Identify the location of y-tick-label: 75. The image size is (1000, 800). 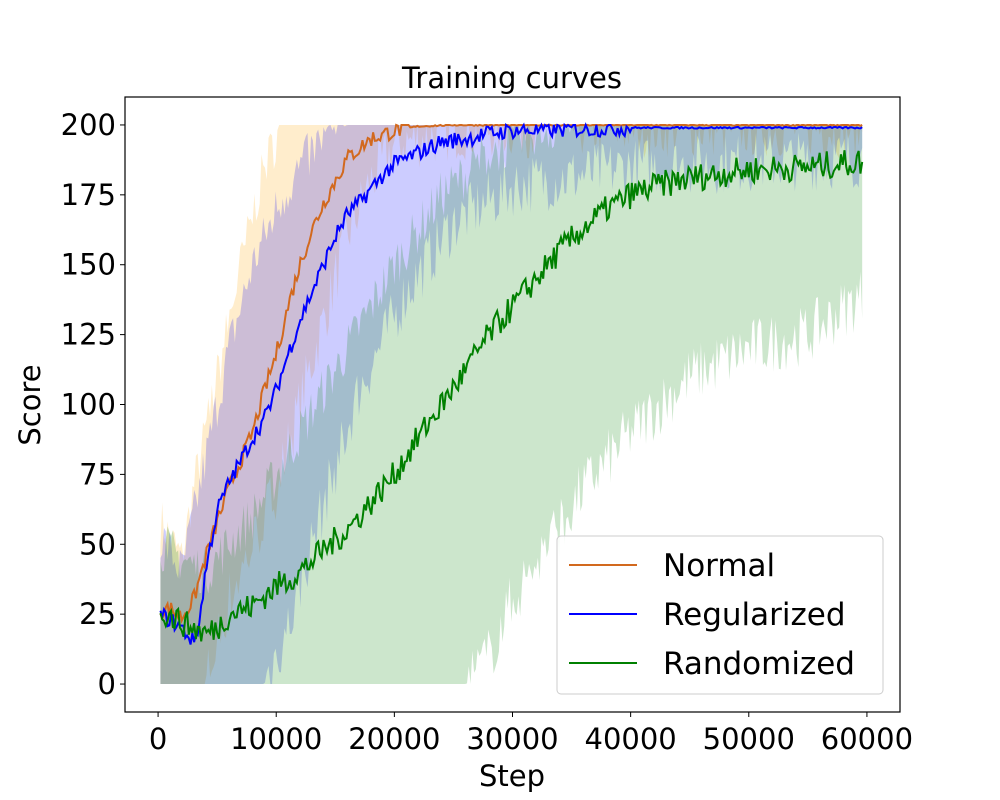
(97, 474).